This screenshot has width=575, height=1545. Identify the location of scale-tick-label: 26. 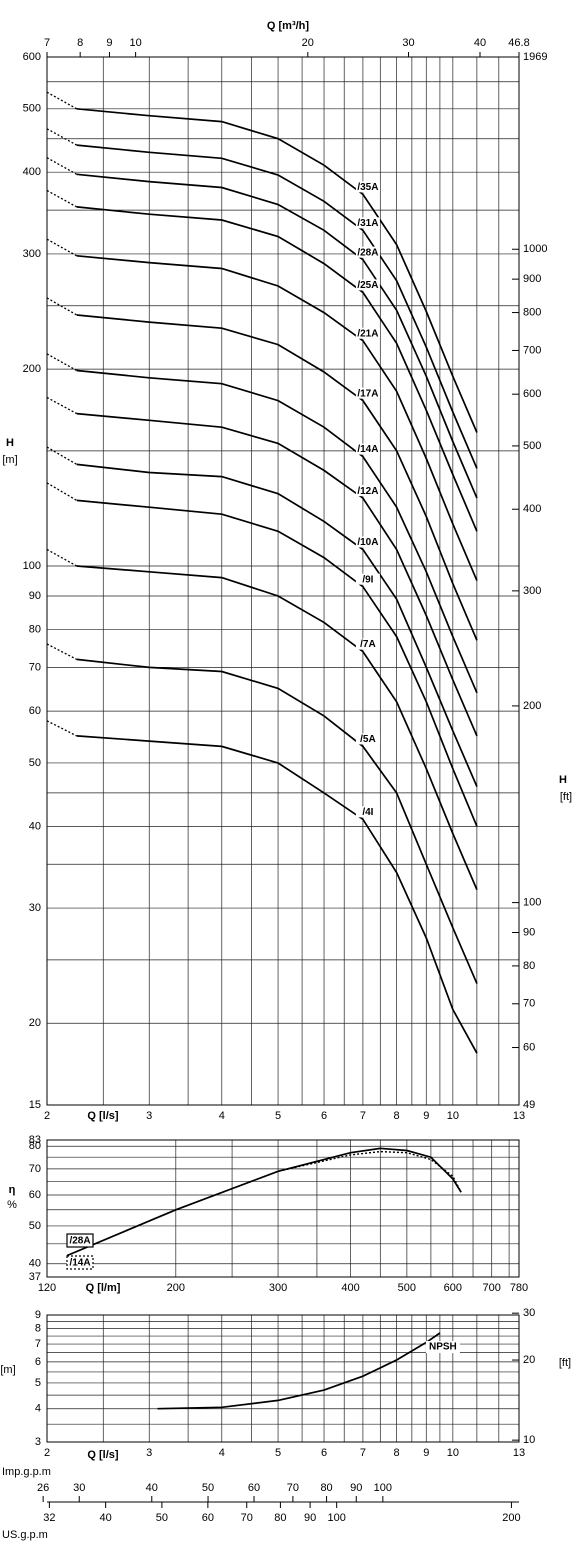
(43, 1488).